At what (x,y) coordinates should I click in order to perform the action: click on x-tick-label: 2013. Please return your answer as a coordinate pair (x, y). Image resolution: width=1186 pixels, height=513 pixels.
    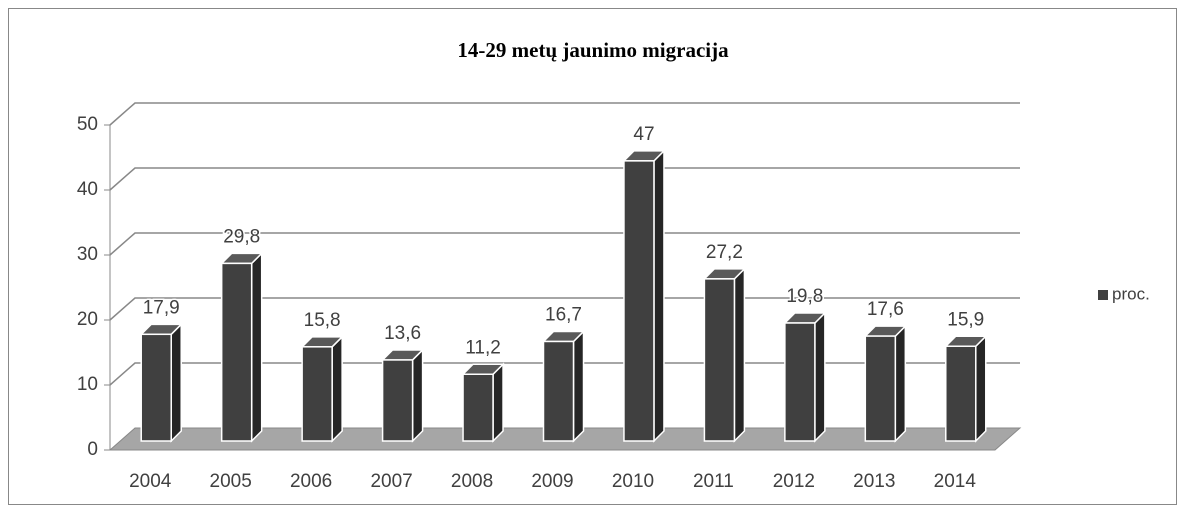
    Looking at the image, I should click on (874, 481).